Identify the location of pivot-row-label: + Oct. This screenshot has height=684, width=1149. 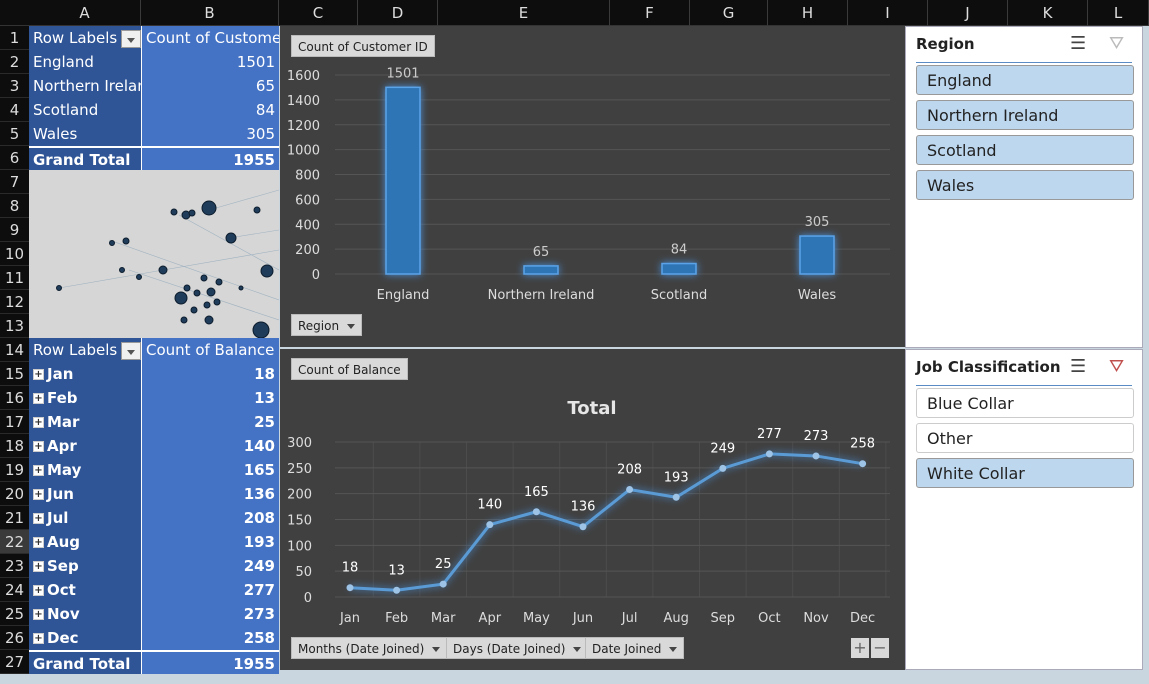
(85, 590).